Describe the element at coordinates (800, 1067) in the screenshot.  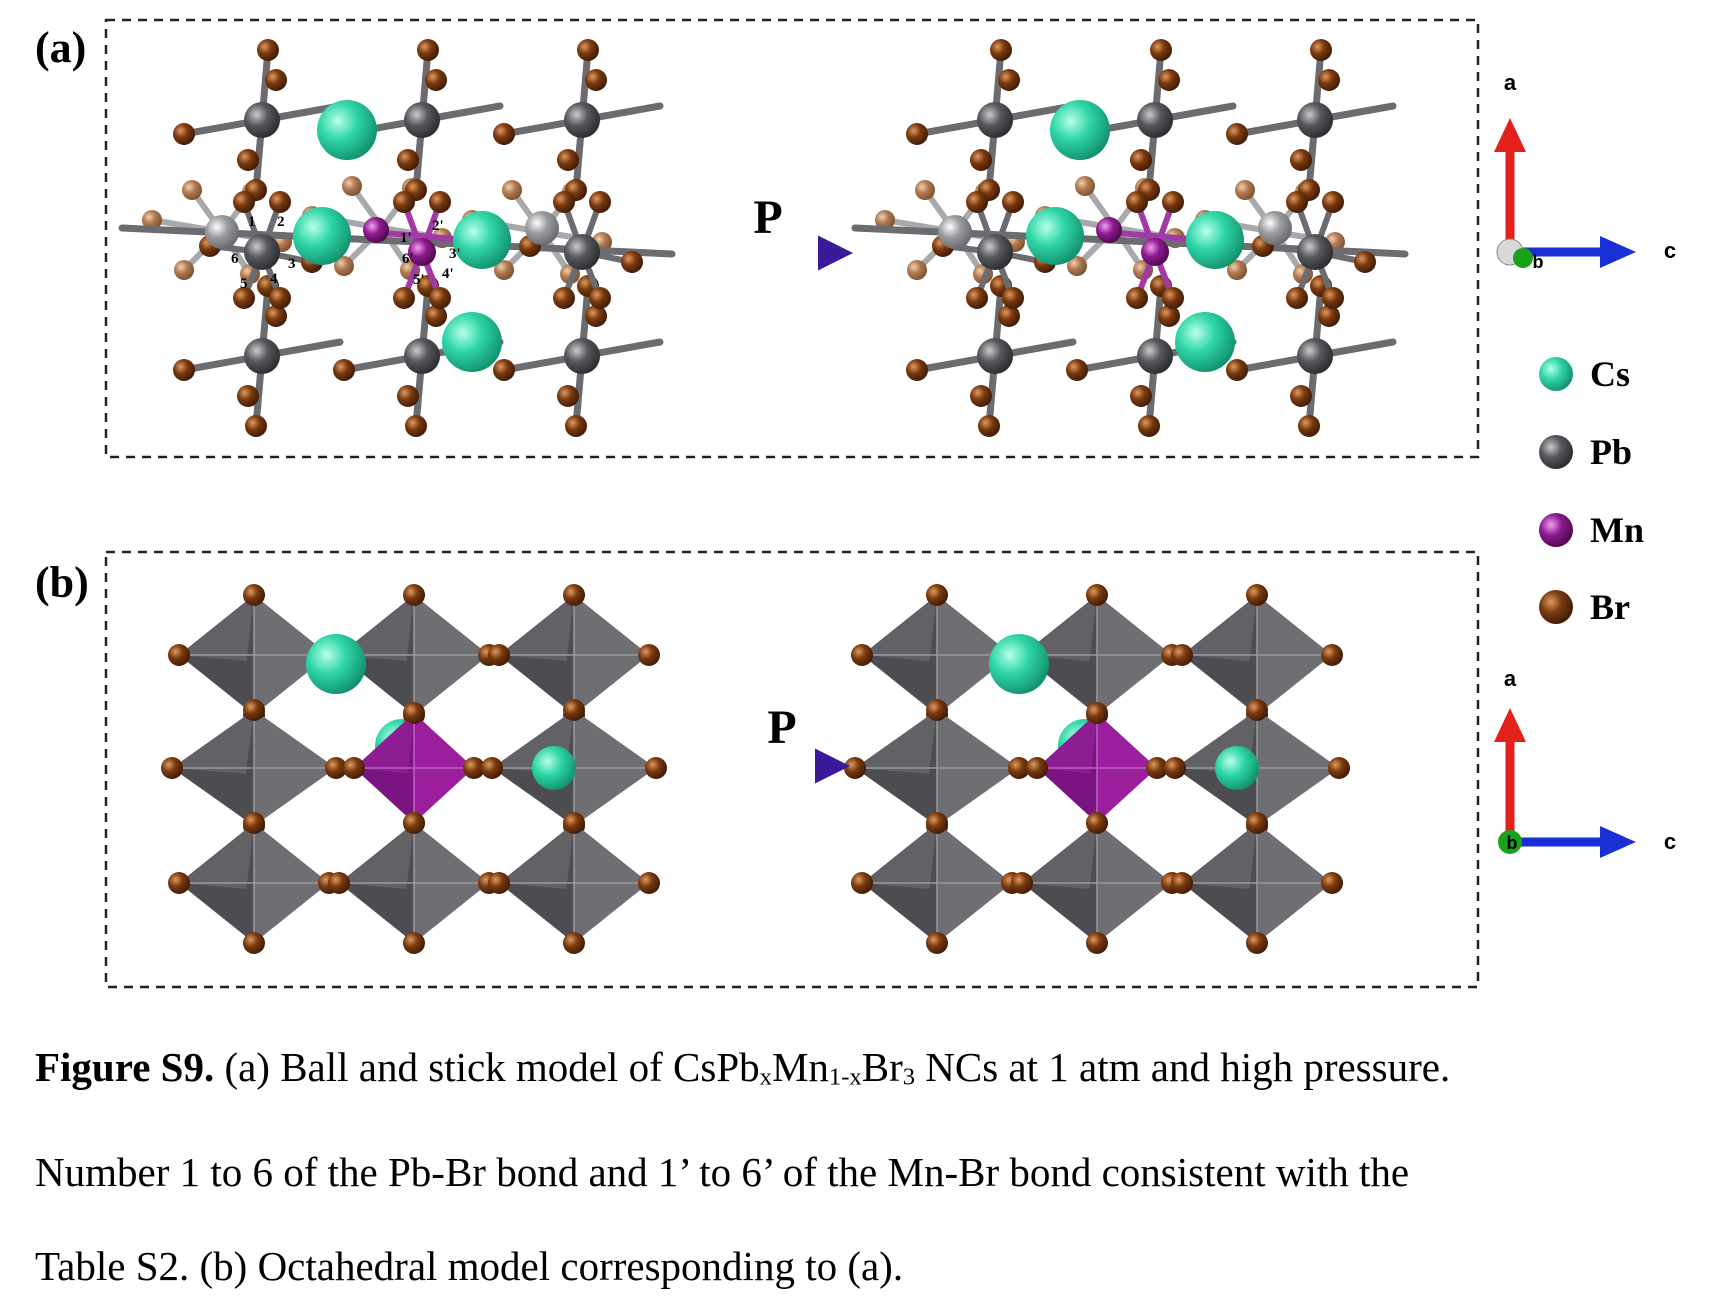
I see `caption-text-1b: Mn` at that location.